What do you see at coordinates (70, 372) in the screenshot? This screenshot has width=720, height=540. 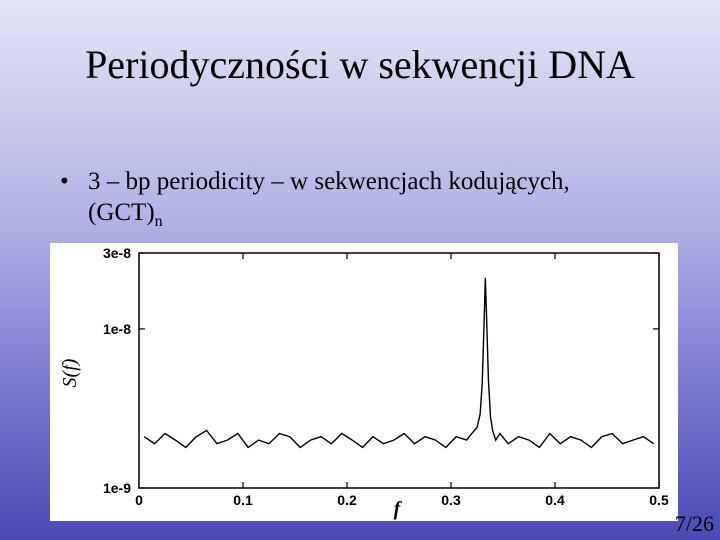 I see `y-axis-label: S(f)` at bounding box center [70, 372].